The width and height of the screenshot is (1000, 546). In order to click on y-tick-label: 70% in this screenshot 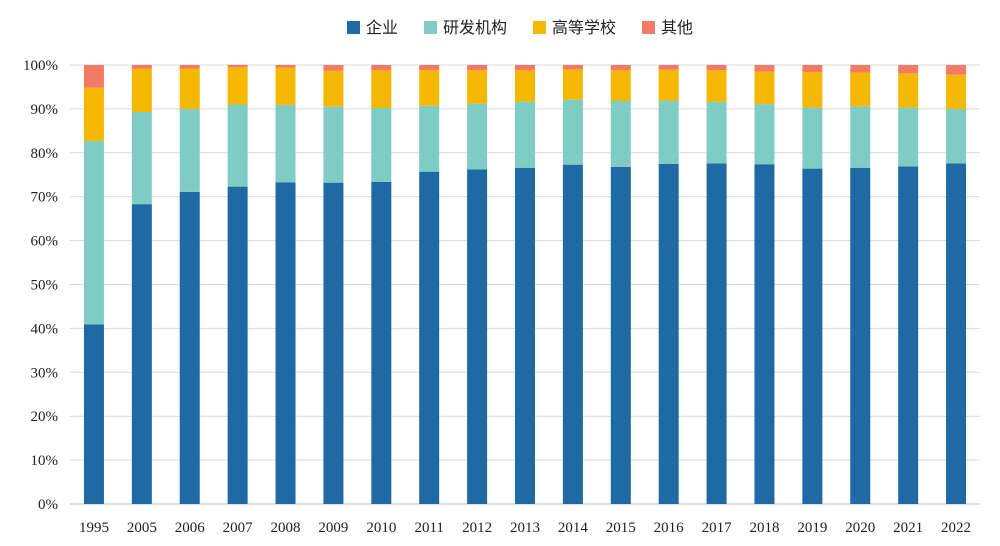, I will do `click(45, 198)`.